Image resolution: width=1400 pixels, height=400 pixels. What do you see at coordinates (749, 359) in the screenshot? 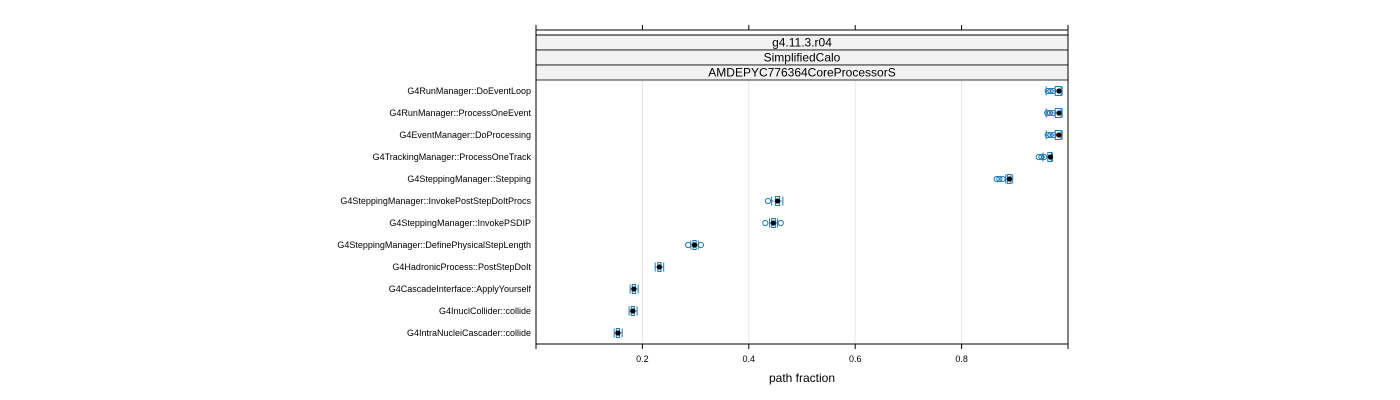
I see `x-tick-label: 0.4` at bounding box center [749, 359].